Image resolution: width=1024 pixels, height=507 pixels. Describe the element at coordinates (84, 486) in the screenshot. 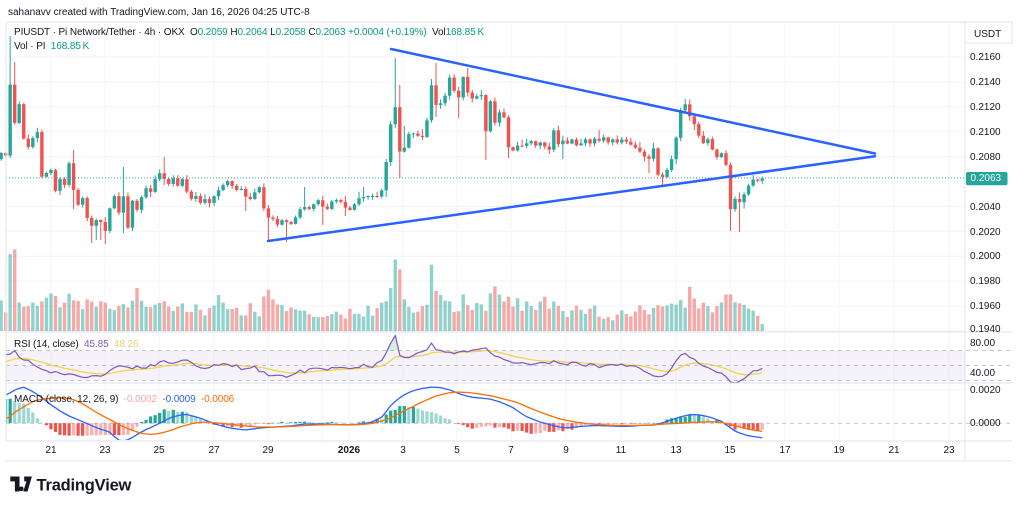

I see `svg-text: TradingView` at that location.